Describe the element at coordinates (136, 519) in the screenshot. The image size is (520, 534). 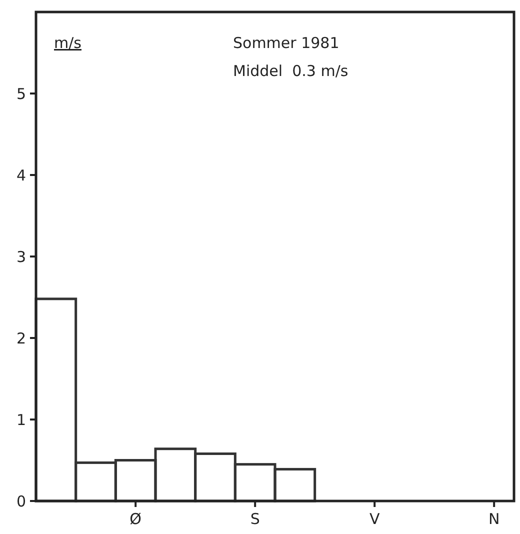
I see `x-tick-label: Ø` at that location.